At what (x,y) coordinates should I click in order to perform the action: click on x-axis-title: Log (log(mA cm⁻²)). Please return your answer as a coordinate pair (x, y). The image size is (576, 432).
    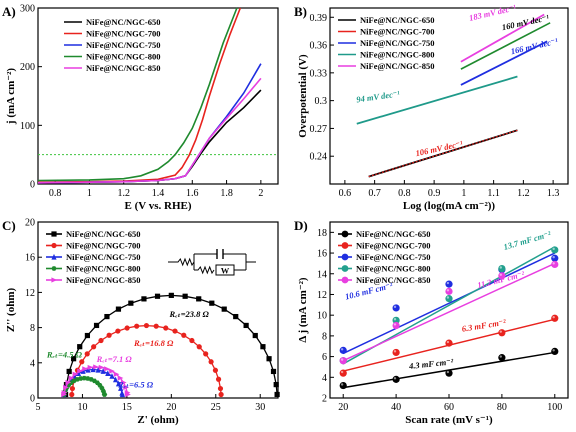
    Looking at the image, I should click on (449, 206).